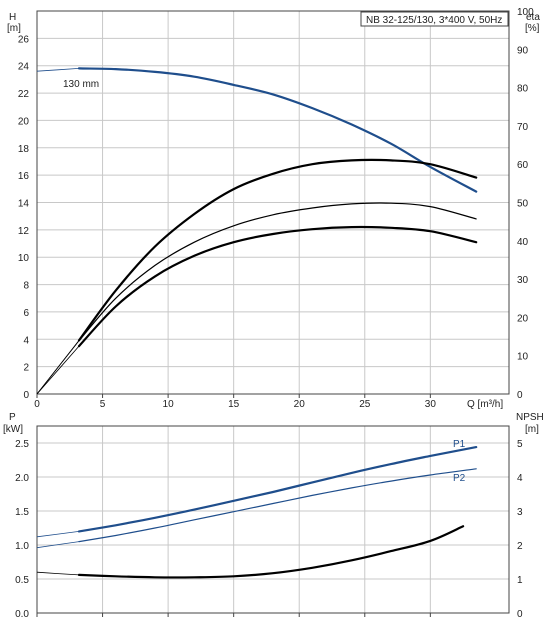  What do you see at coordinates (24, 258) in the screenshot?
I see `left-tick-label: 10` at bounding box center [24, 258].